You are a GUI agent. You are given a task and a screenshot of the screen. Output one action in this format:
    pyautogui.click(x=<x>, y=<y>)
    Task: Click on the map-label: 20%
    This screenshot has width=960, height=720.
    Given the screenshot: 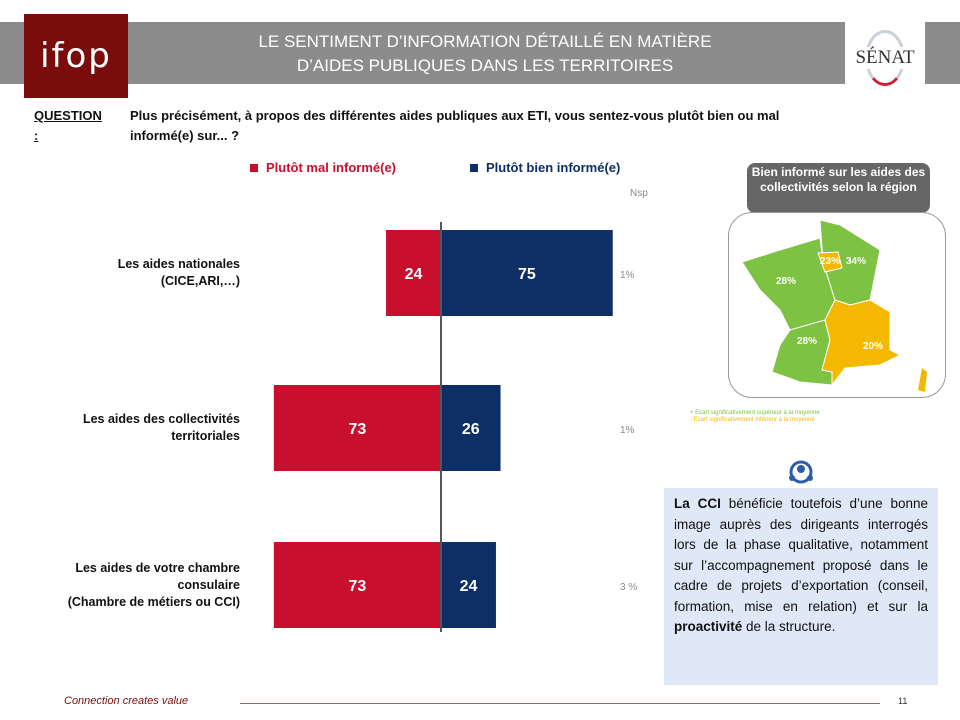 What is the action you would take?
    pyautogui.click(x=873, y=346)
    